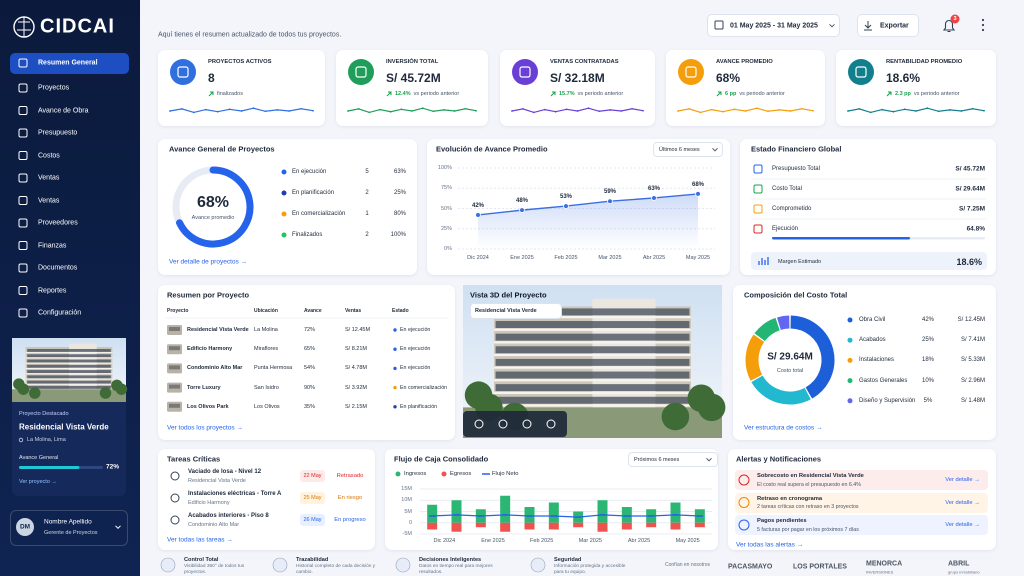  I want to click on project-location: La Molina, so click(266, 330).